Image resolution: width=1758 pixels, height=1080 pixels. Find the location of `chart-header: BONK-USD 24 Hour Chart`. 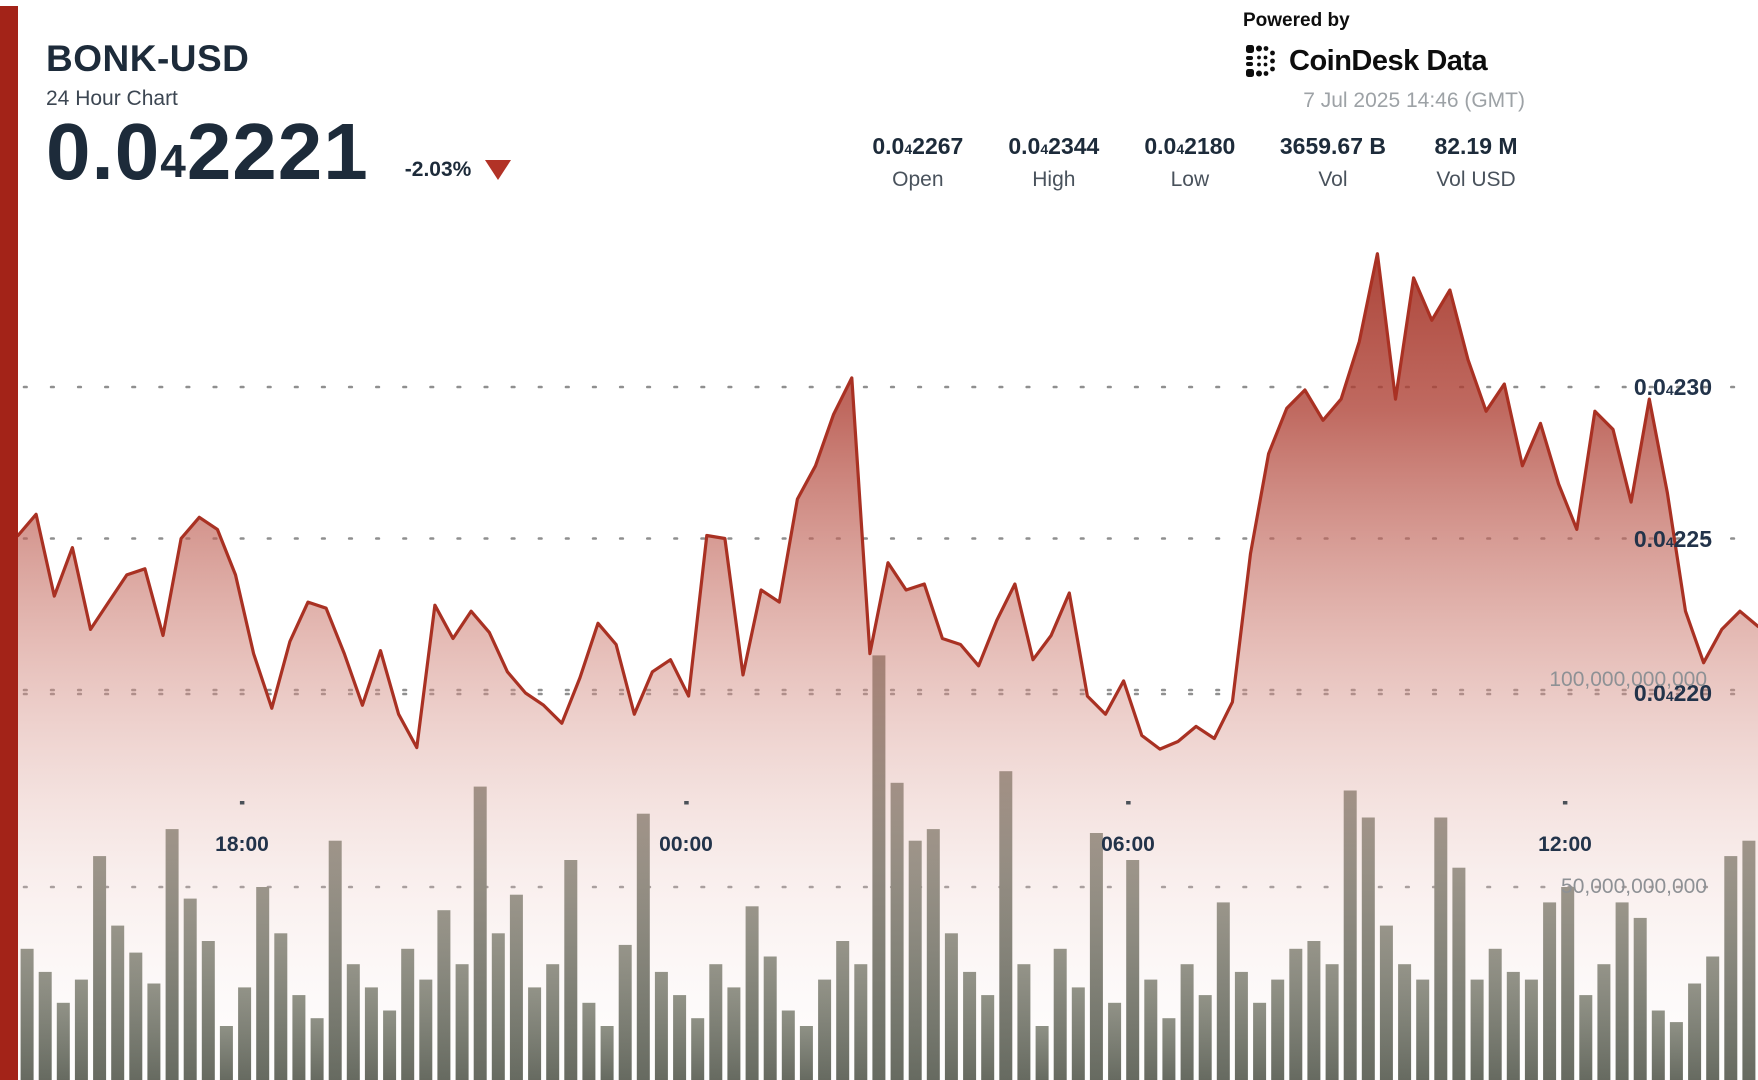

chart-header: BONK-USD 24 Hour Chart is located at coordinates (147, 74).